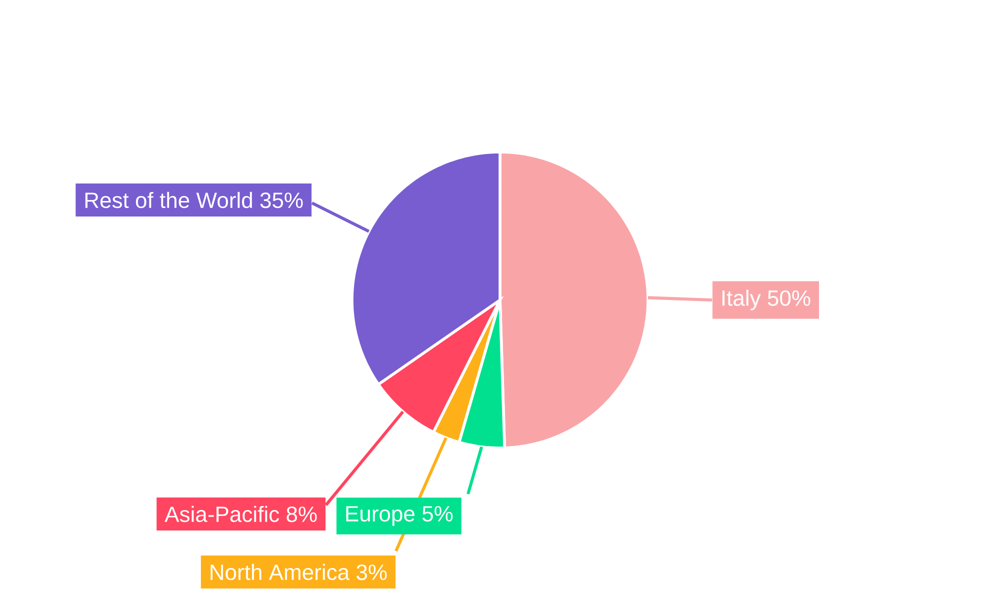 The width and height of the screenshot is (1000, 600). What do you see at coordinates (741, 300) in the screenshot?
I see `slice-label: Italy` at bounding box center [741, 300].